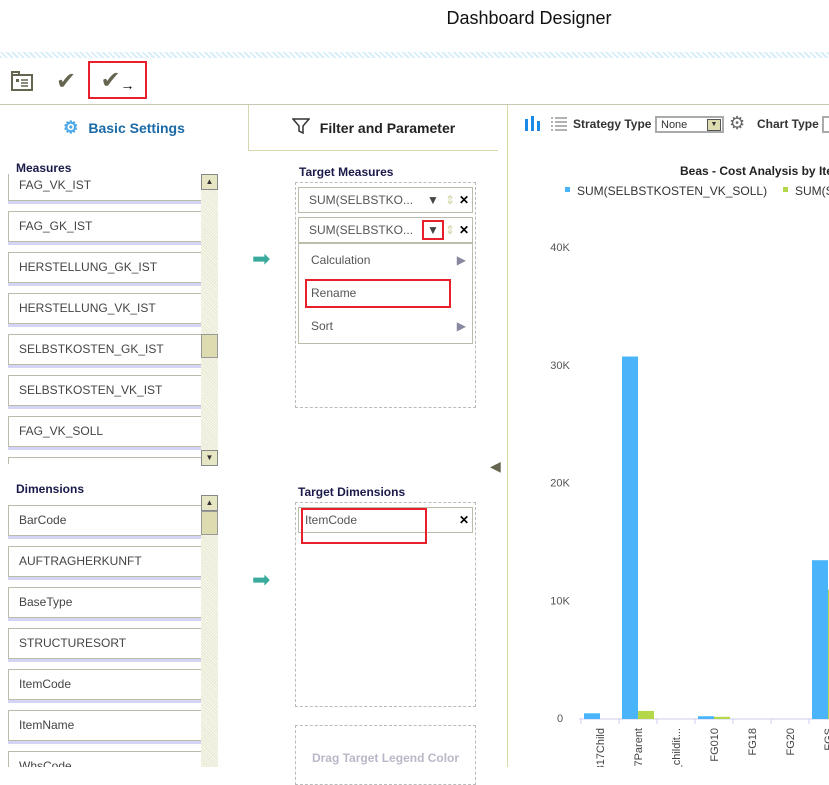 This screenshot has width=829, height=785. What do you see at coordinates (533, 125) in the screenshot?
I see `bar-chart-view-icon` at bounding box center [533, 125].